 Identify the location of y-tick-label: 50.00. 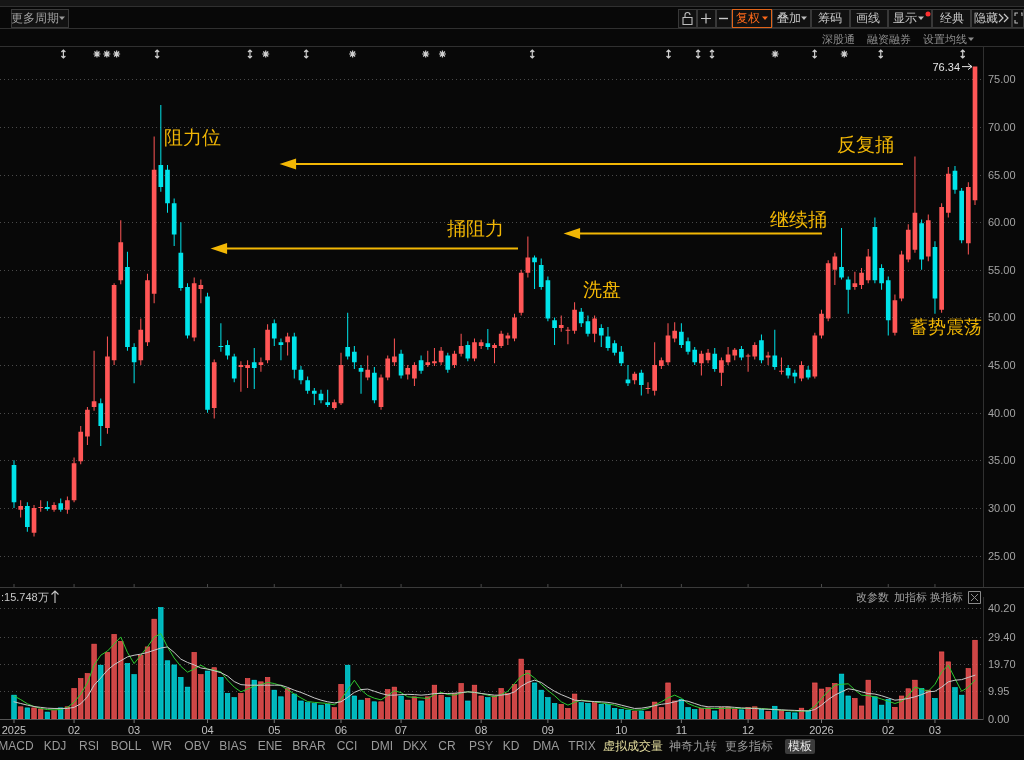
(1002, 317).